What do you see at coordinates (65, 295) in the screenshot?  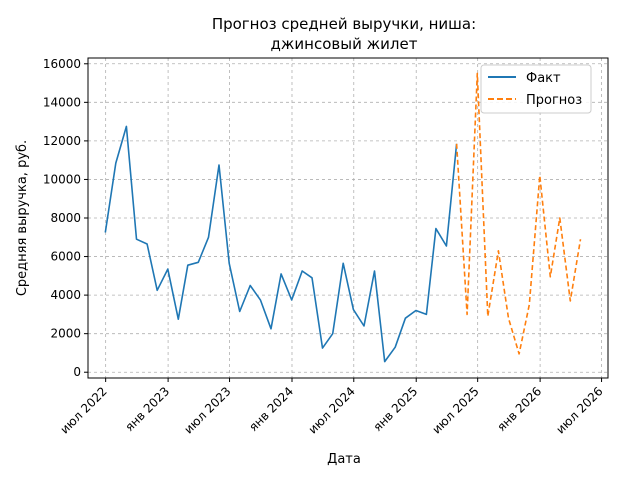 I see `y-tick-label: 4000` at bounding box center [65, 295].